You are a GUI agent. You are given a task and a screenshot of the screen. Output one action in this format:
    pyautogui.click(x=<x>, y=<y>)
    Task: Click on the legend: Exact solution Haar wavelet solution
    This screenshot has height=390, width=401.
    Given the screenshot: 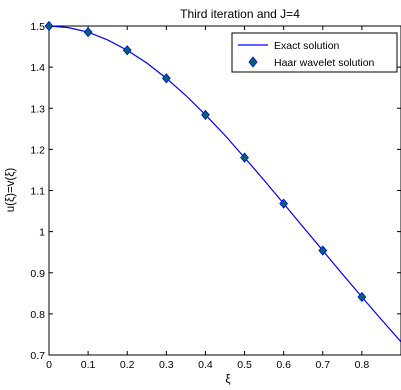 What is the action you would take?
    pyautogui.click(x=314, y=52)
    